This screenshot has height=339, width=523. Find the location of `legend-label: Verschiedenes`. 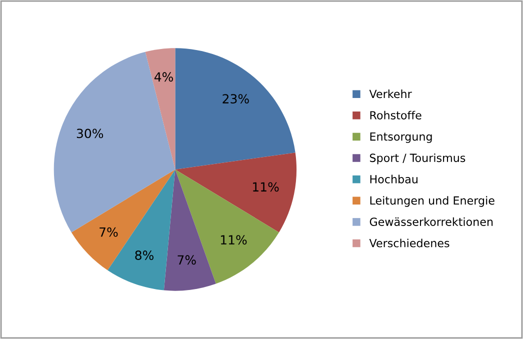

legend-label: Verschiedenes is located at coordinates (409, 243).